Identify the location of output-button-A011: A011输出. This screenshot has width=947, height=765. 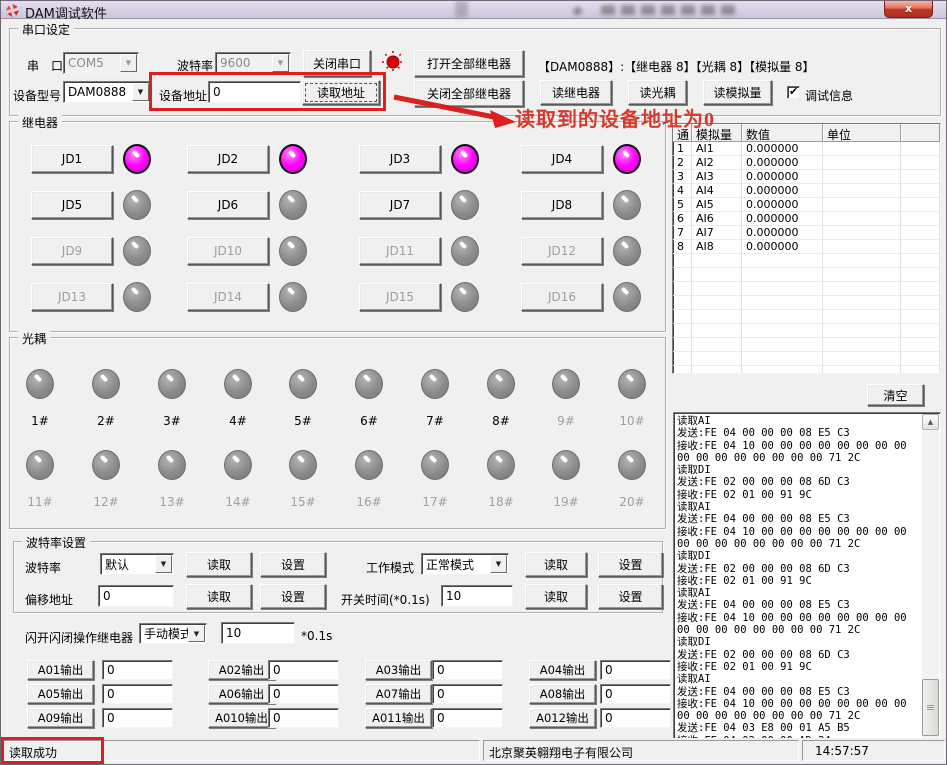
(398, 718).